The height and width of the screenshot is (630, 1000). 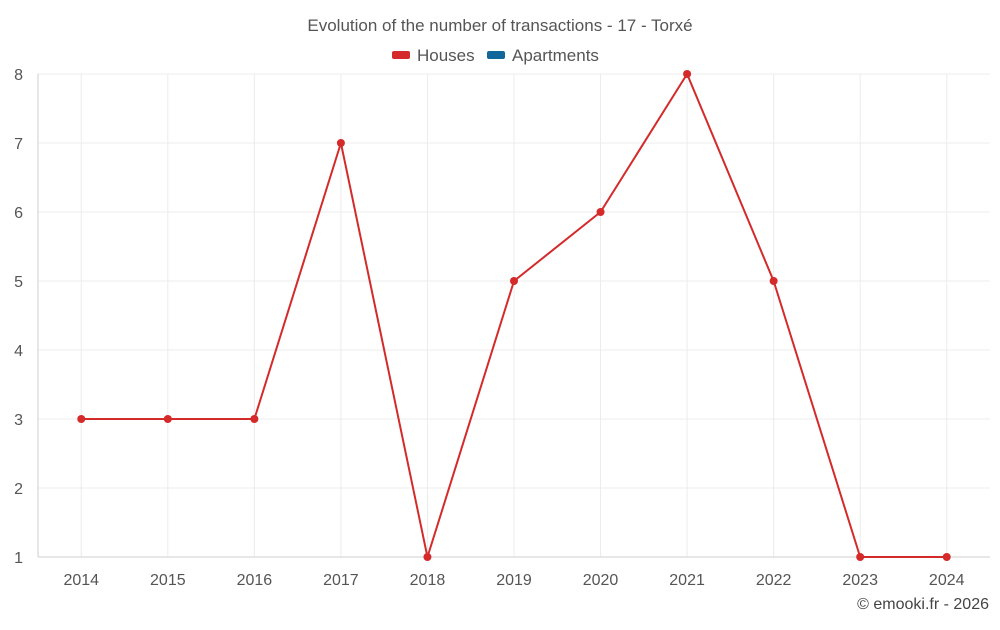 I want to click on legend-swatch-apartments, so click(x=496, y=55).